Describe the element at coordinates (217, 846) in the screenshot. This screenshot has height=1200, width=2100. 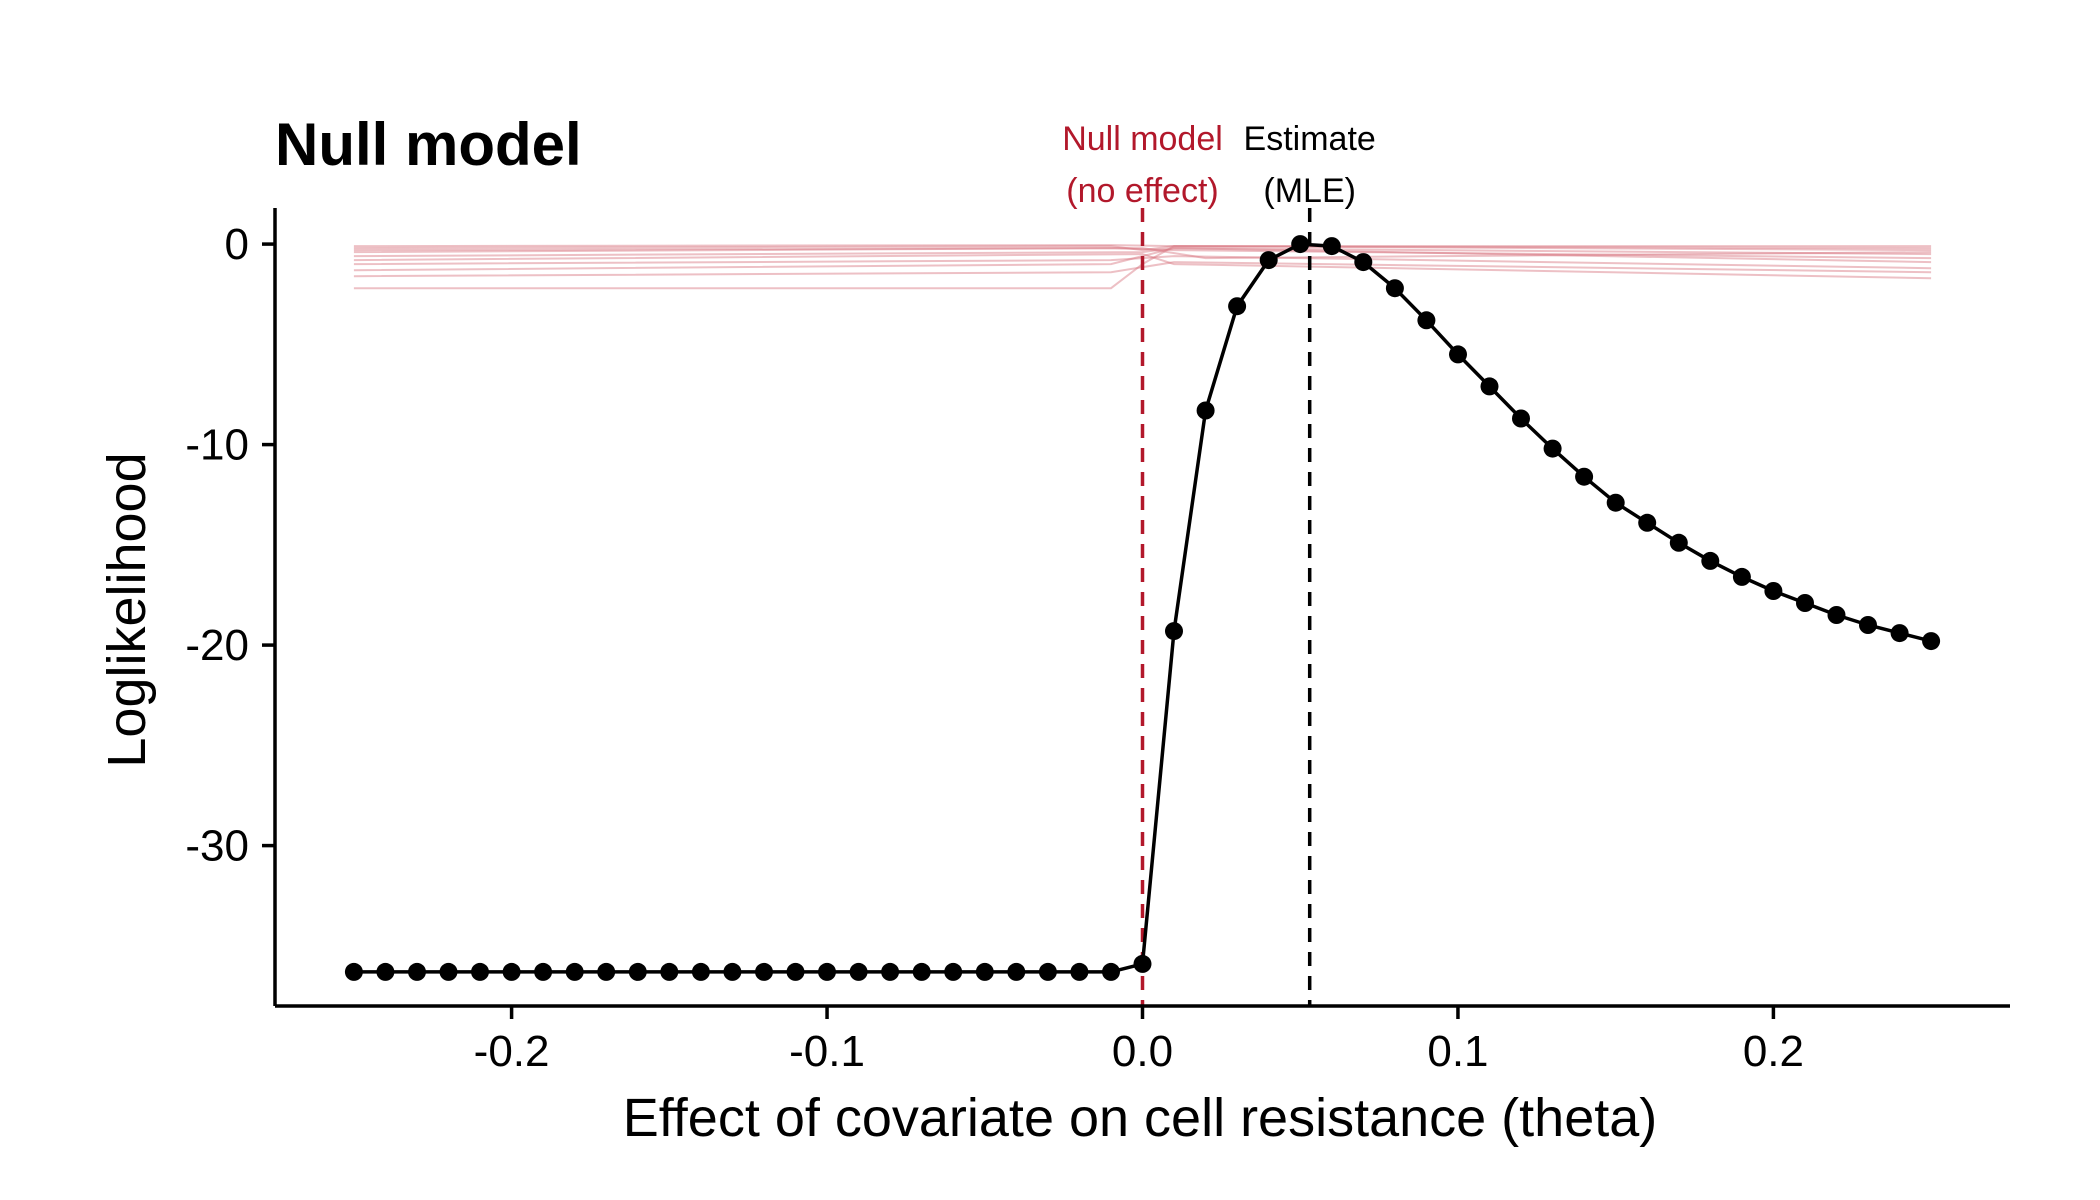
I see `y-tick-label: -30` at that location.